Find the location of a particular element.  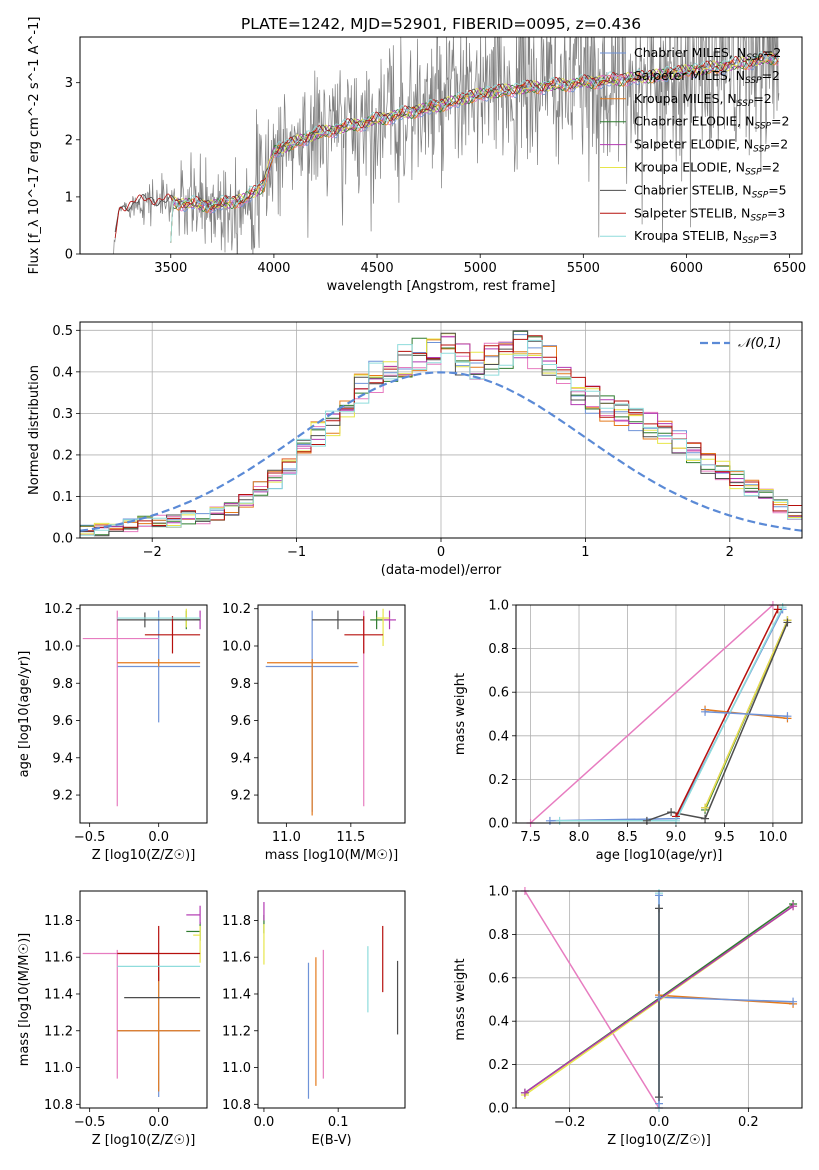

mass-vs-Z-ytick-label-3: 11.4 is located at coordinates (58, 994).